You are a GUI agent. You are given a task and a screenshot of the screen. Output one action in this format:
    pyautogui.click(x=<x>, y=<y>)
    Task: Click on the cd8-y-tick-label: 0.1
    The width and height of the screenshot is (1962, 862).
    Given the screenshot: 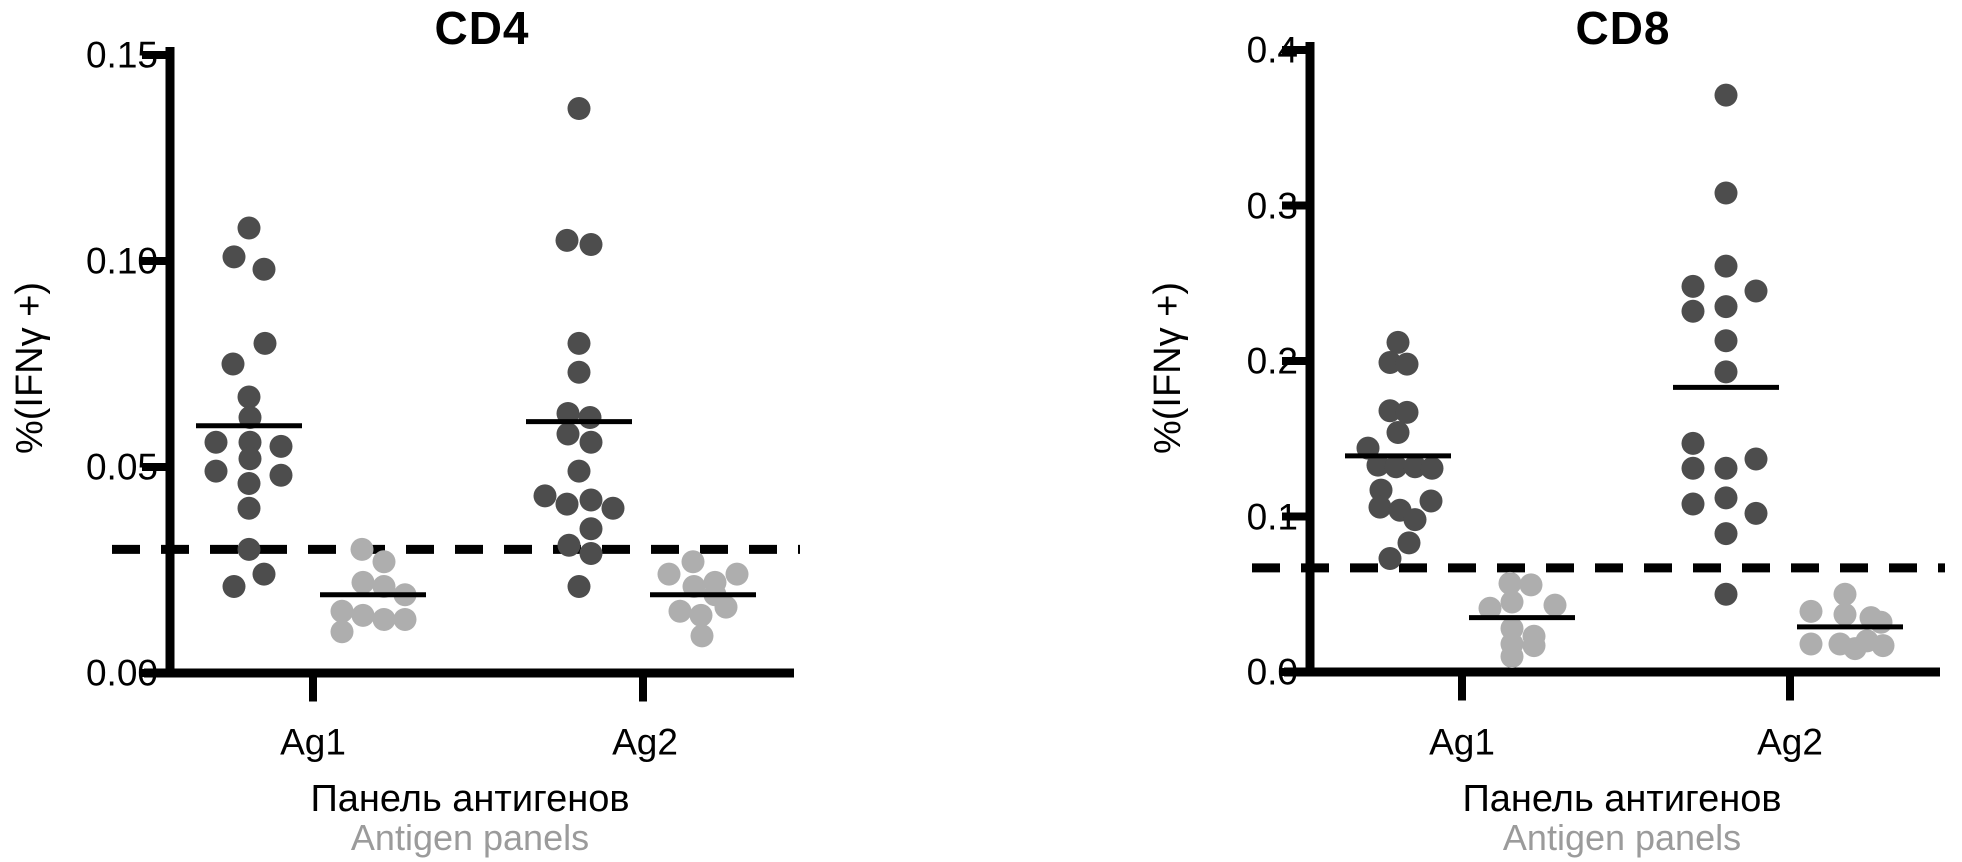 What is the action you would take?
    pyautogui.click(x=1272, y=516)
    